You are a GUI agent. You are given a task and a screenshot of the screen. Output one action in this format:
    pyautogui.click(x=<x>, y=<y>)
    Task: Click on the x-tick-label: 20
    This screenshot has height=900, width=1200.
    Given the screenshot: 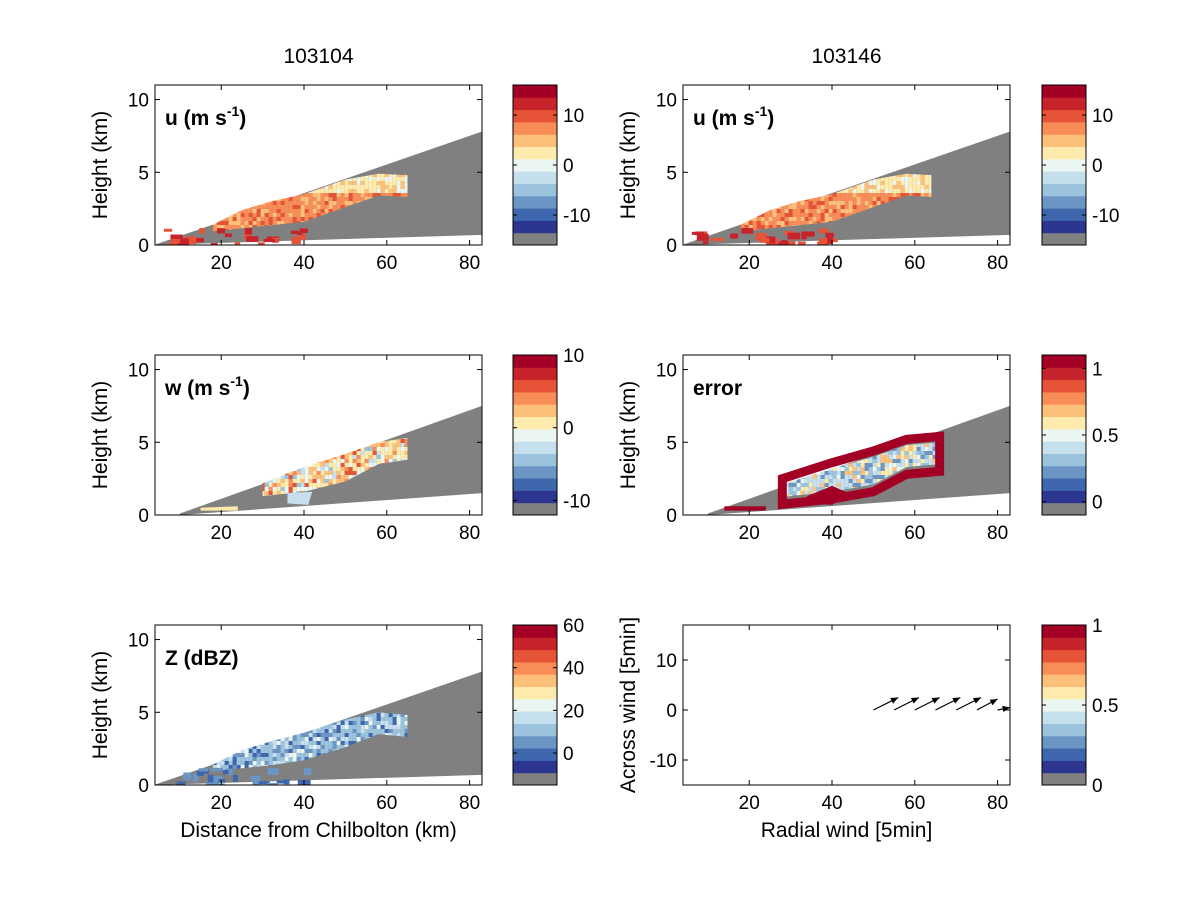 What is the action you would take?
    pyautogui.click(x=749, y=263)
    